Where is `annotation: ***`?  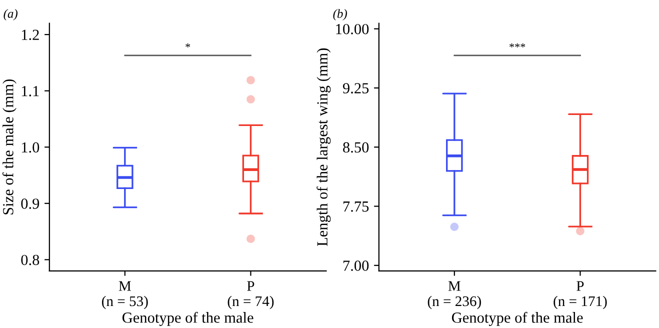 annotation: *** is located at coordinates (518, 45).